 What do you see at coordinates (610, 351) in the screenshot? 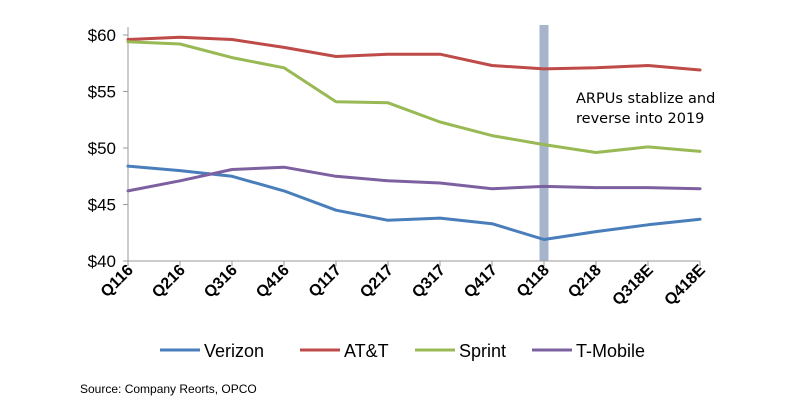
I see `legend-label-t-mobile: T-Mobile` at bounding box center [610, 351].